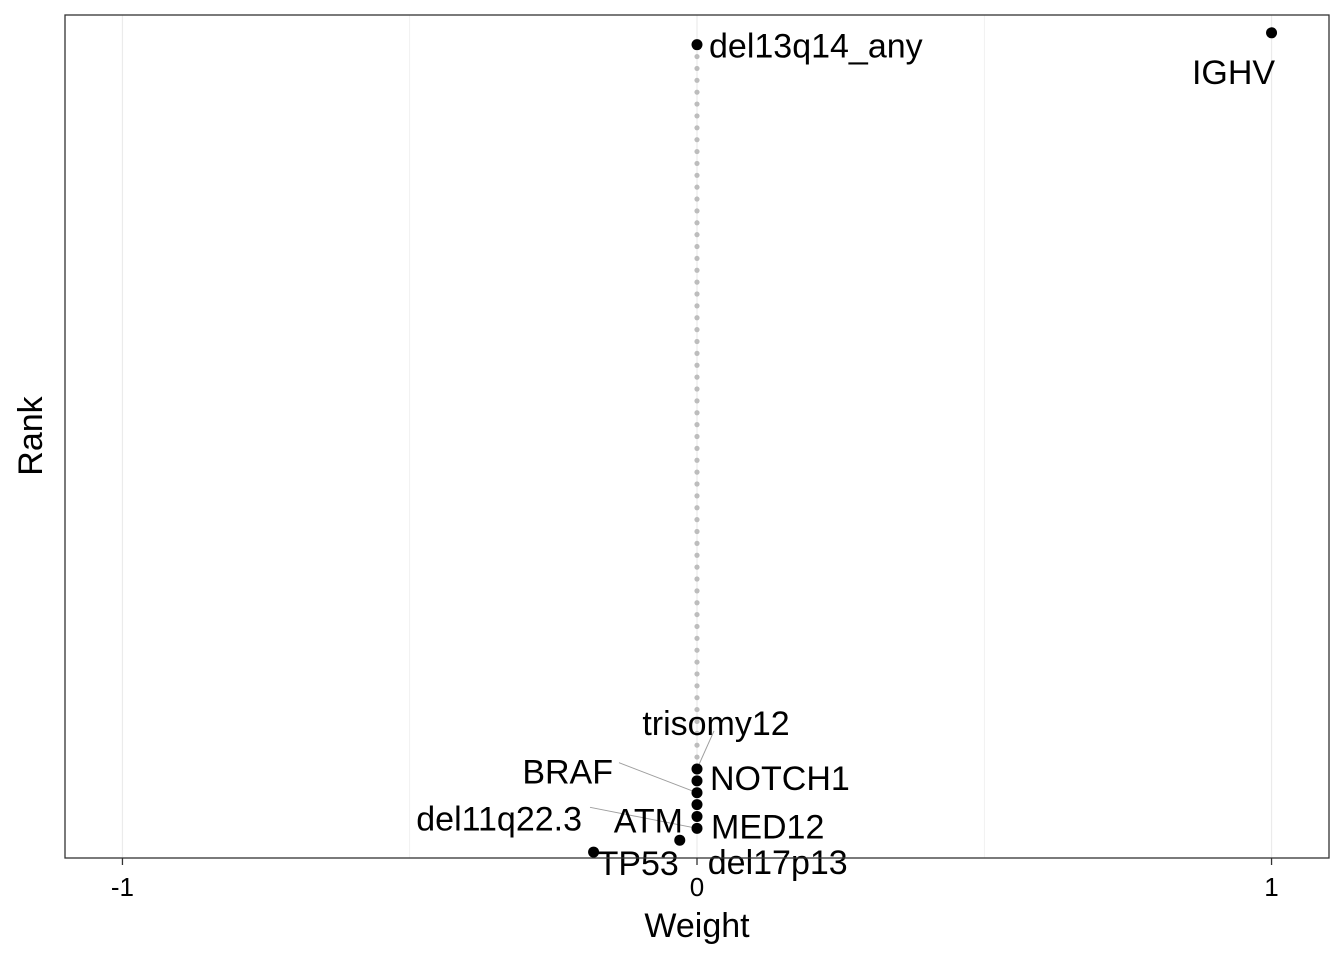 This screenshot has height=960, width=1344. What do you see at coordinates (1233, 73) in the screenshot?
I see `point-label: IGHV` at bounding box center [1233, 73].